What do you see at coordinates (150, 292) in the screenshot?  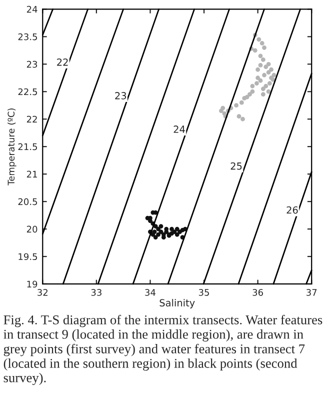 I see `x-tick-label: 34` at bounding box center [150, 292].